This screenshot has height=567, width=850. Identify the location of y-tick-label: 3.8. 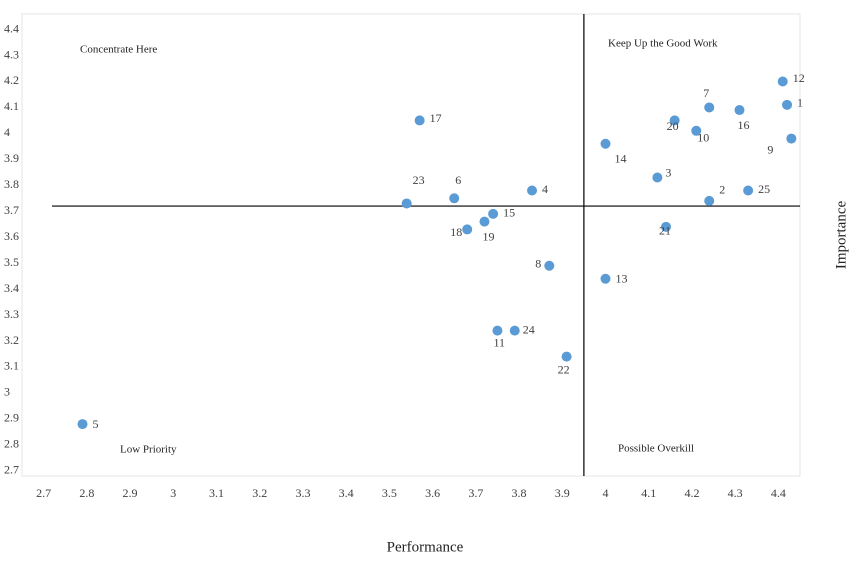
(11, 184).